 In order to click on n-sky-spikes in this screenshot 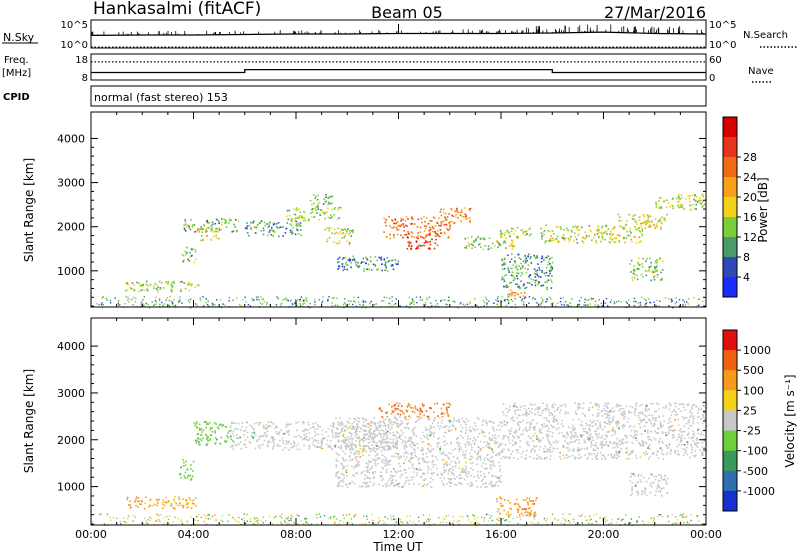, I will do `click(397, 29)`.